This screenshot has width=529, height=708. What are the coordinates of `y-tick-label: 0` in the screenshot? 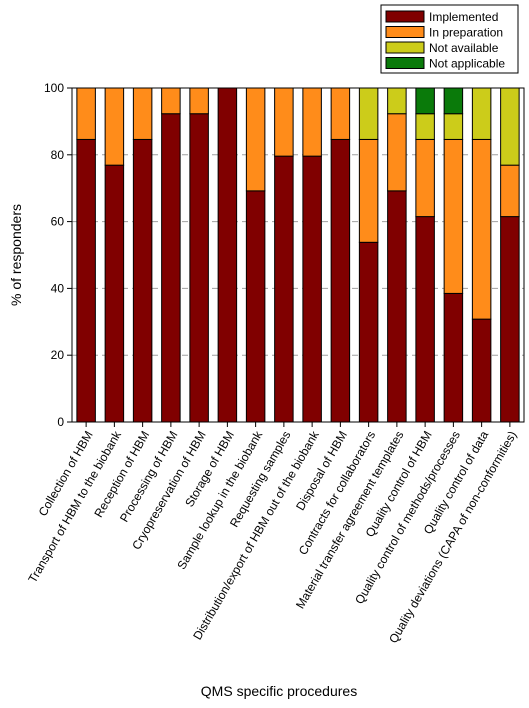 It's located at (60, 422).